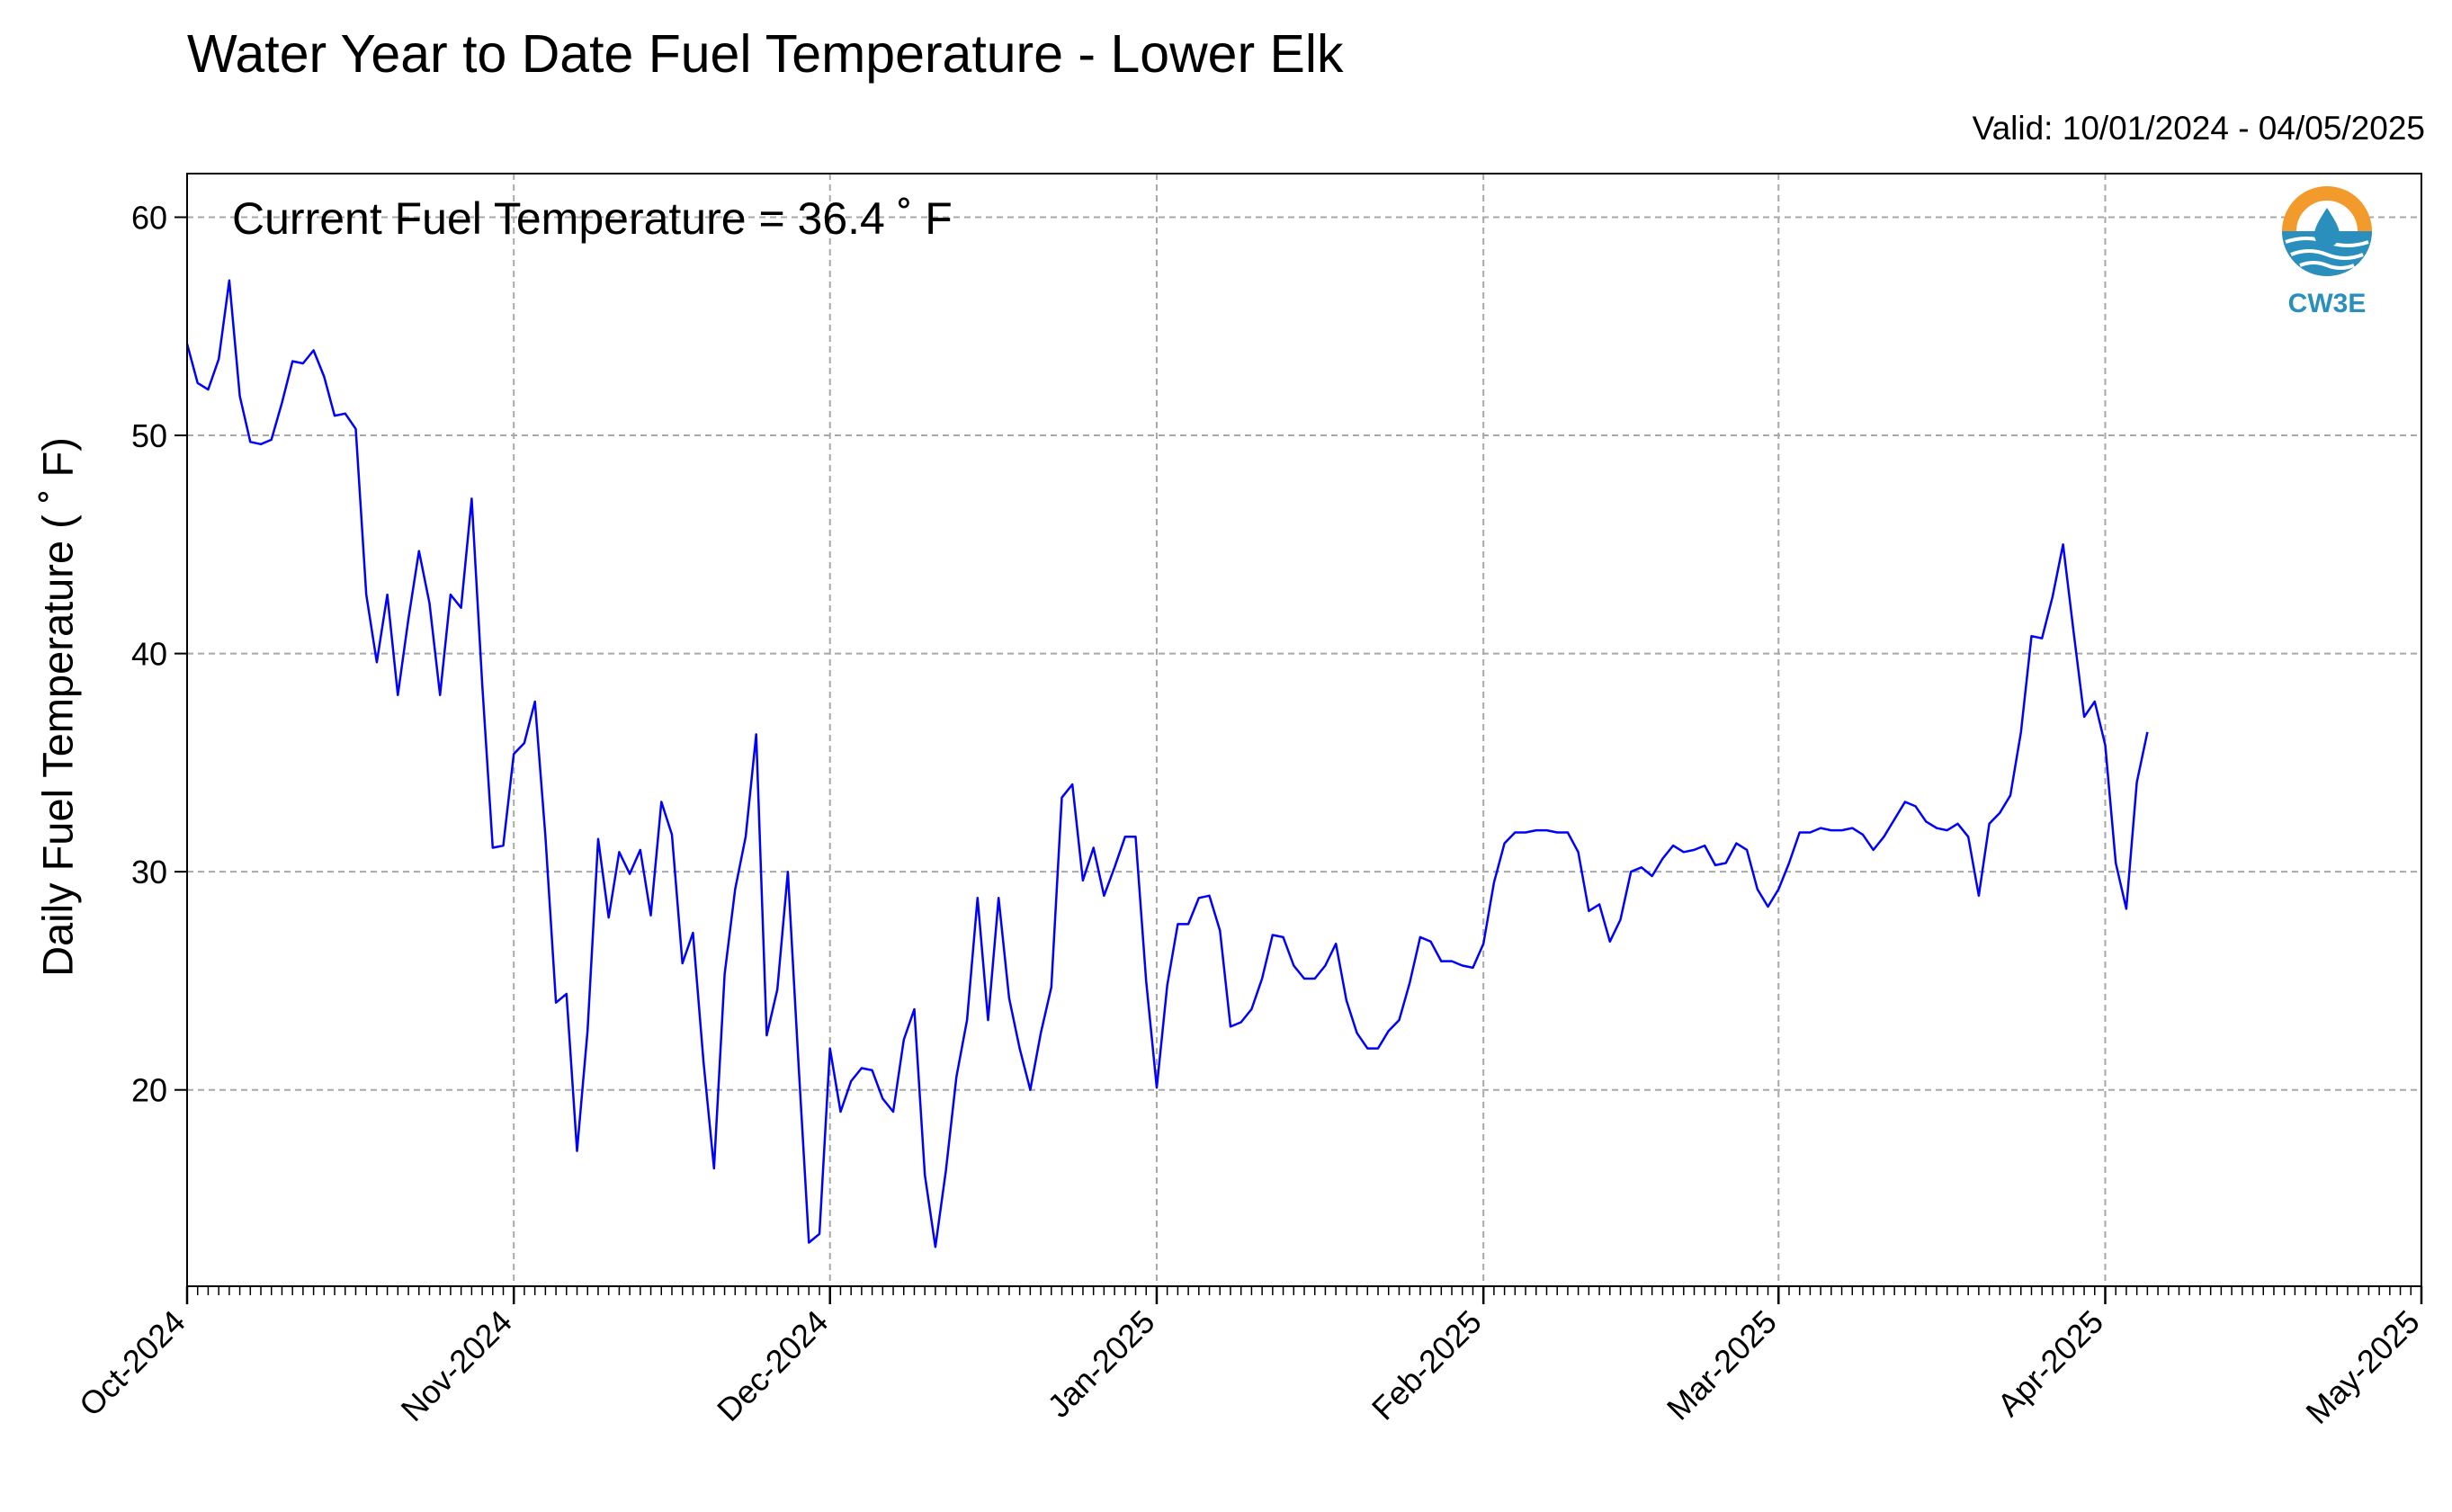 The width and height of the screenshot is (2452, 1512). I want to click on x-tick-label: Jan-2025, so click(1100, 1364).